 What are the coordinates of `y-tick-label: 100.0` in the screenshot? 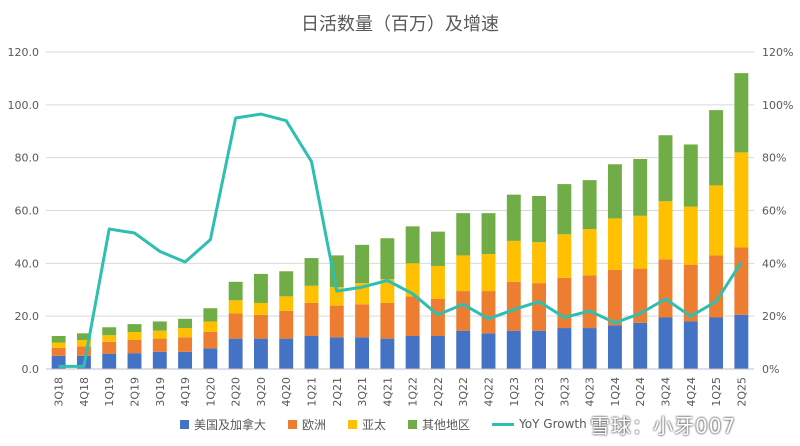 It's located at (24, 105).